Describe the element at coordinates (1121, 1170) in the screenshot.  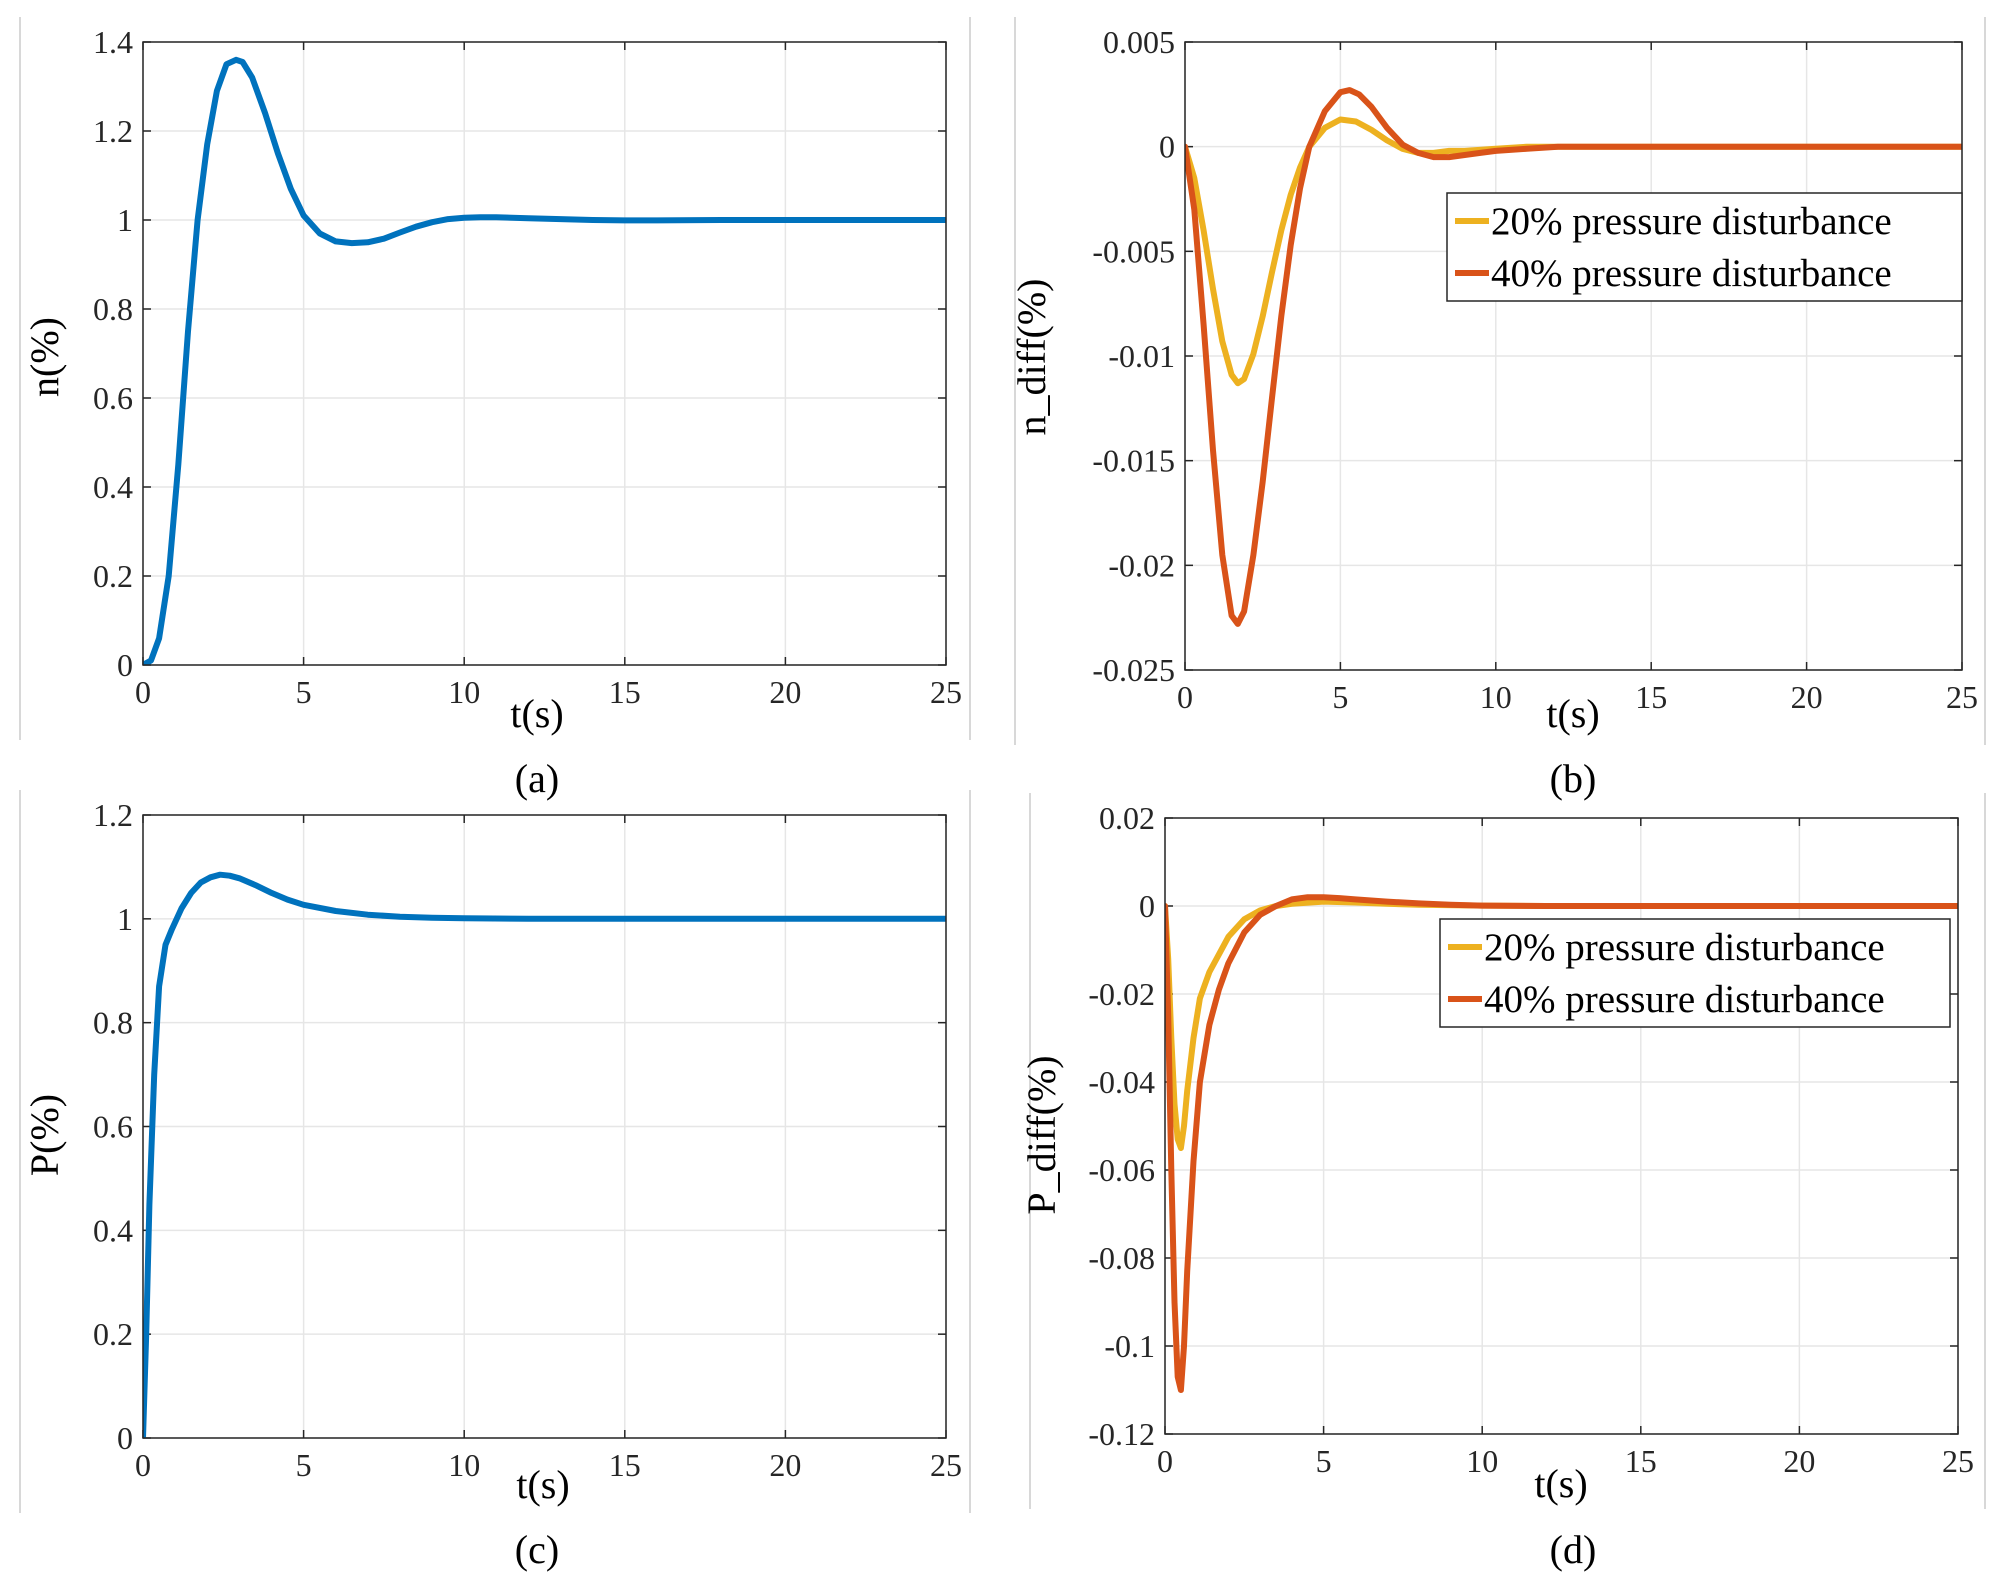
I see `y-tick-label: -0.06` at that location.